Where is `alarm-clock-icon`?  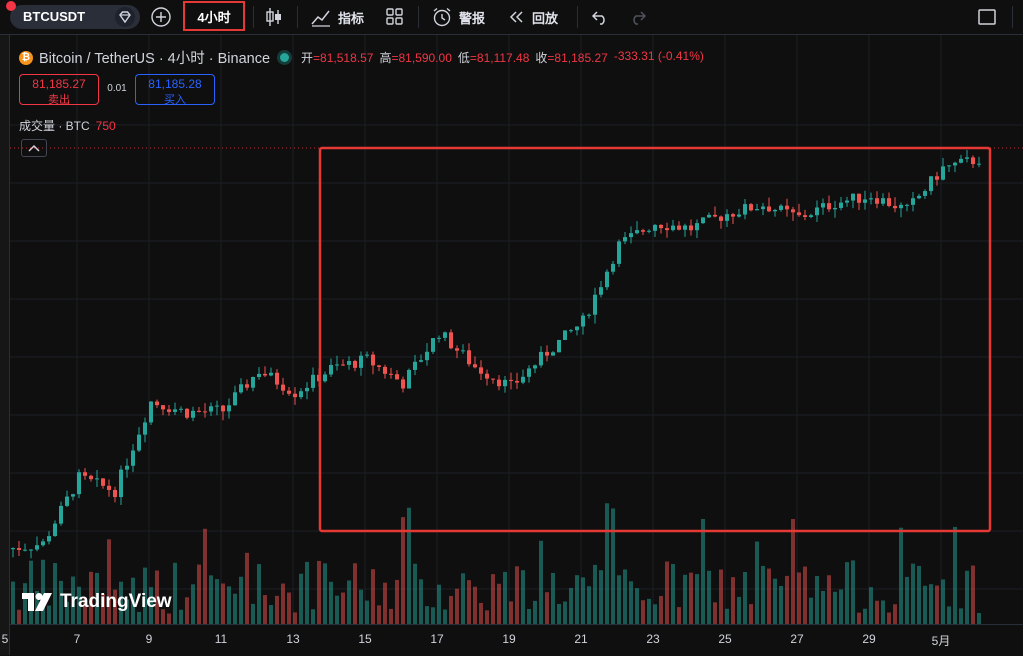 alarm-clock-icon is located at coordinates (442, 17).